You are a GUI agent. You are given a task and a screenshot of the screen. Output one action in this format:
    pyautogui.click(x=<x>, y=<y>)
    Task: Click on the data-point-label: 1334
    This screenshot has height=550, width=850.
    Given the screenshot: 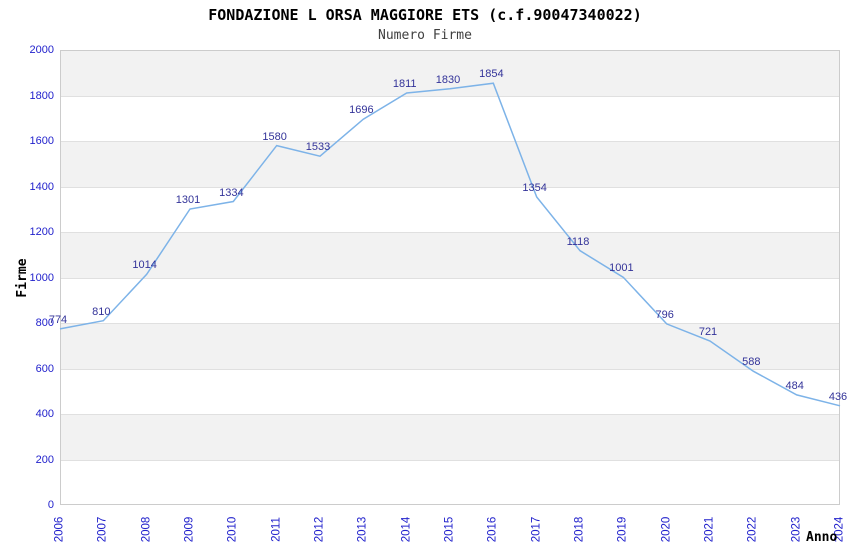 What is the action you would take?
    pyautogui.click(x=231, y=192)
    